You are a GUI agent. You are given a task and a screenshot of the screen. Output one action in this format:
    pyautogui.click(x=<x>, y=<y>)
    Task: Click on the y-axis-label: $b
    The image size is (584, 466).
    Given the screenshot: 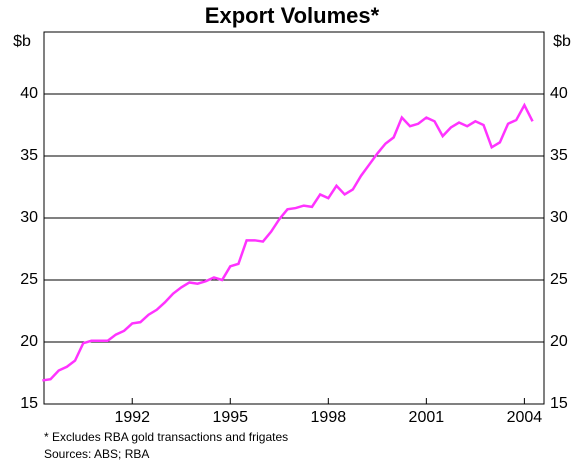 What is the action you would take?
    pyautogui.click(x=22, y=41)
    